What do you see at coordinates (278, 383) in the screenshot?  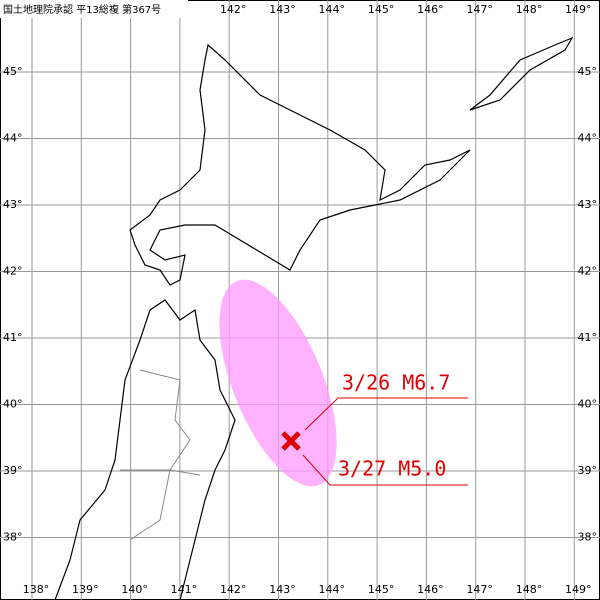 I see `aftershock-area` at bounding box center [278, 383].